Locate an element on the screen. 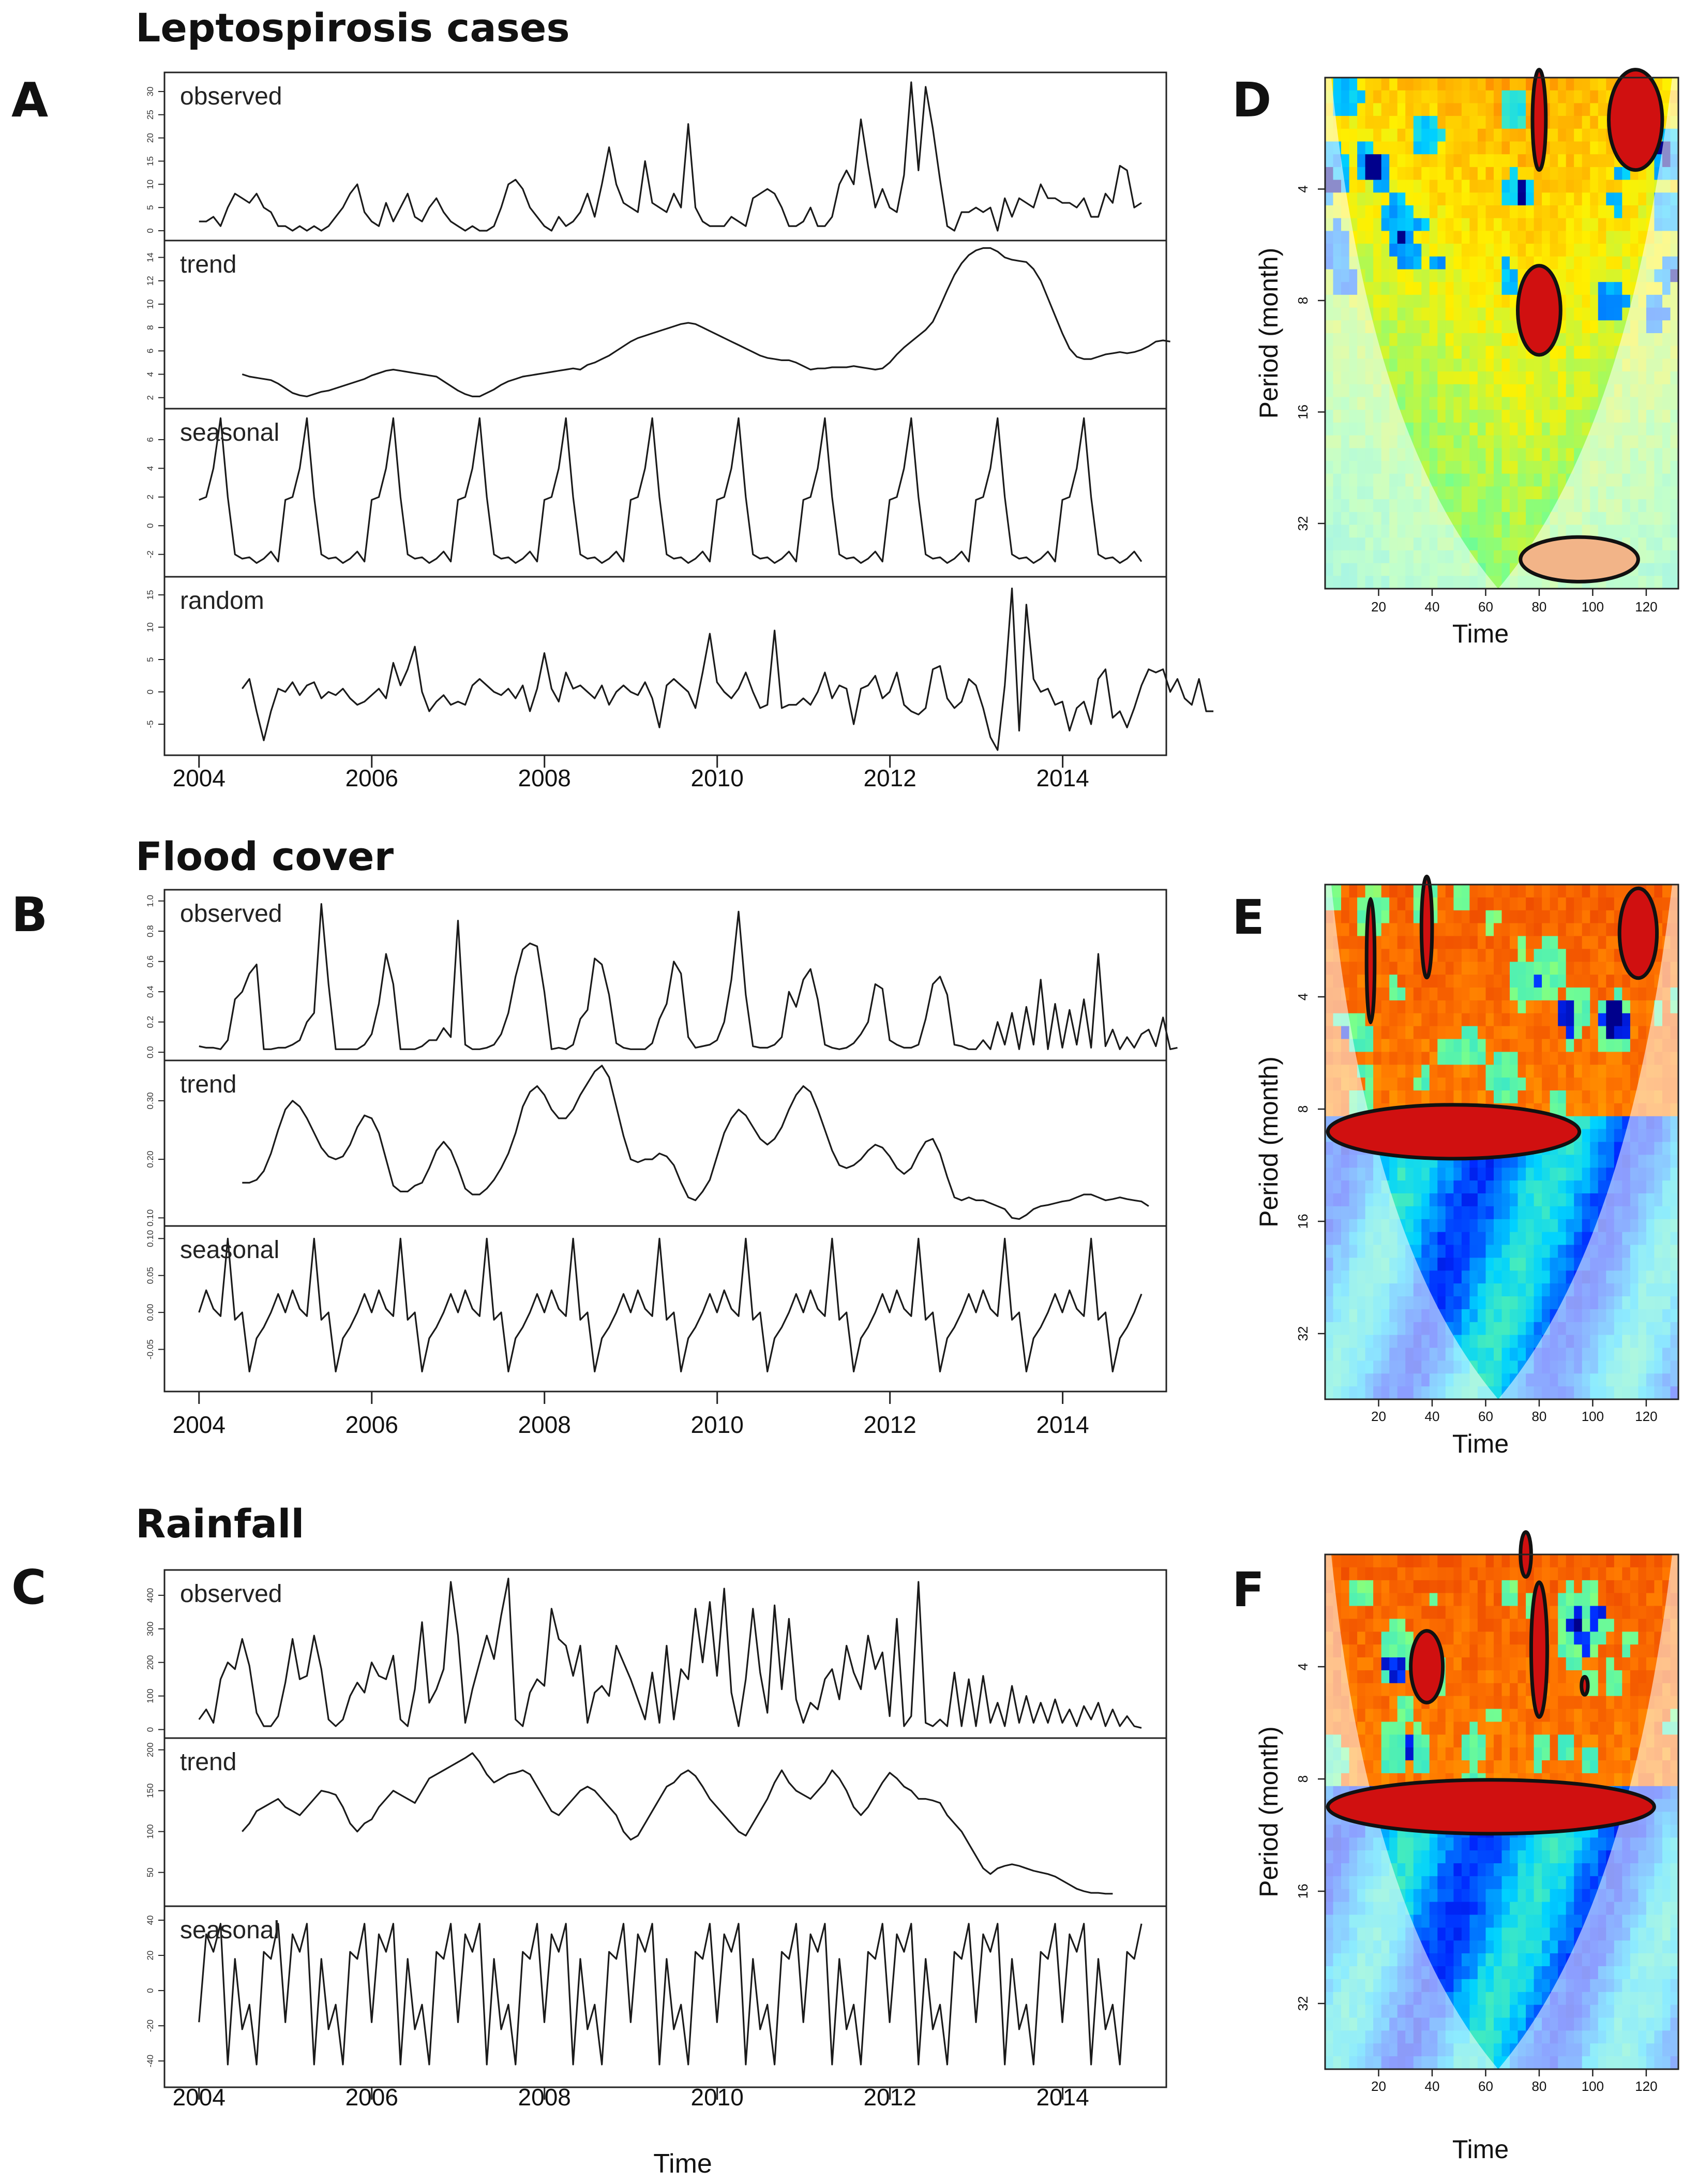  subplot-frame is located at coordinates (665, 493).